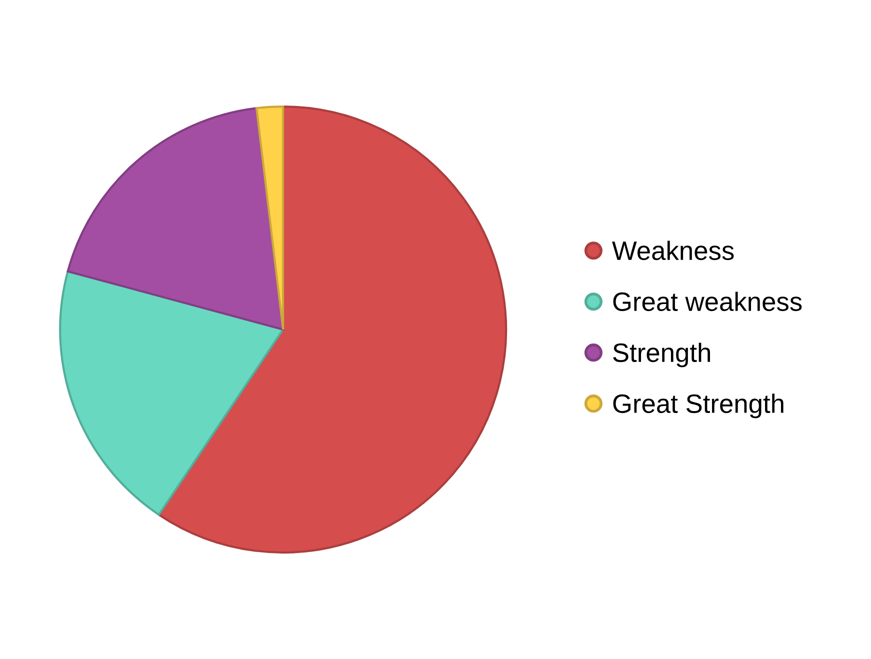 The width and height of the screenshot is (871, 659). Describe the element at coordinates (673, 250) in the screenshot. I see `legend-label: Weakness` at that location.